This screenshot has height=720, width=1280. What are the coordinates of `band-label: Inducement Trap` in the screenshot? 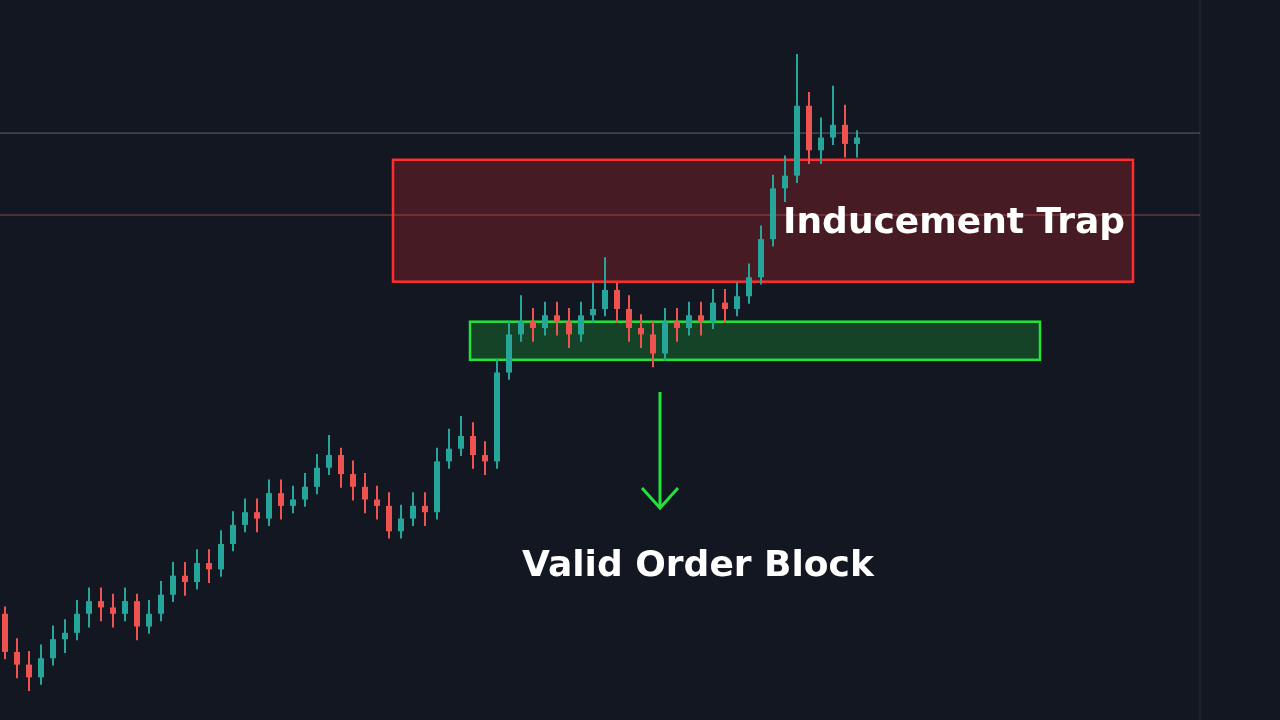 It's located at (954, 220).